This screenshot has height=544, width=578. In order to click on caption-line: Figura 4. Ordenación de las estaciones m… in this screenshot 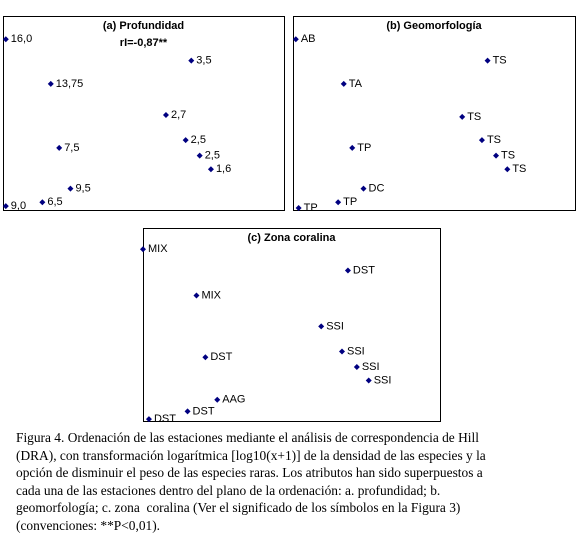, I will do `click(247, 437)`.